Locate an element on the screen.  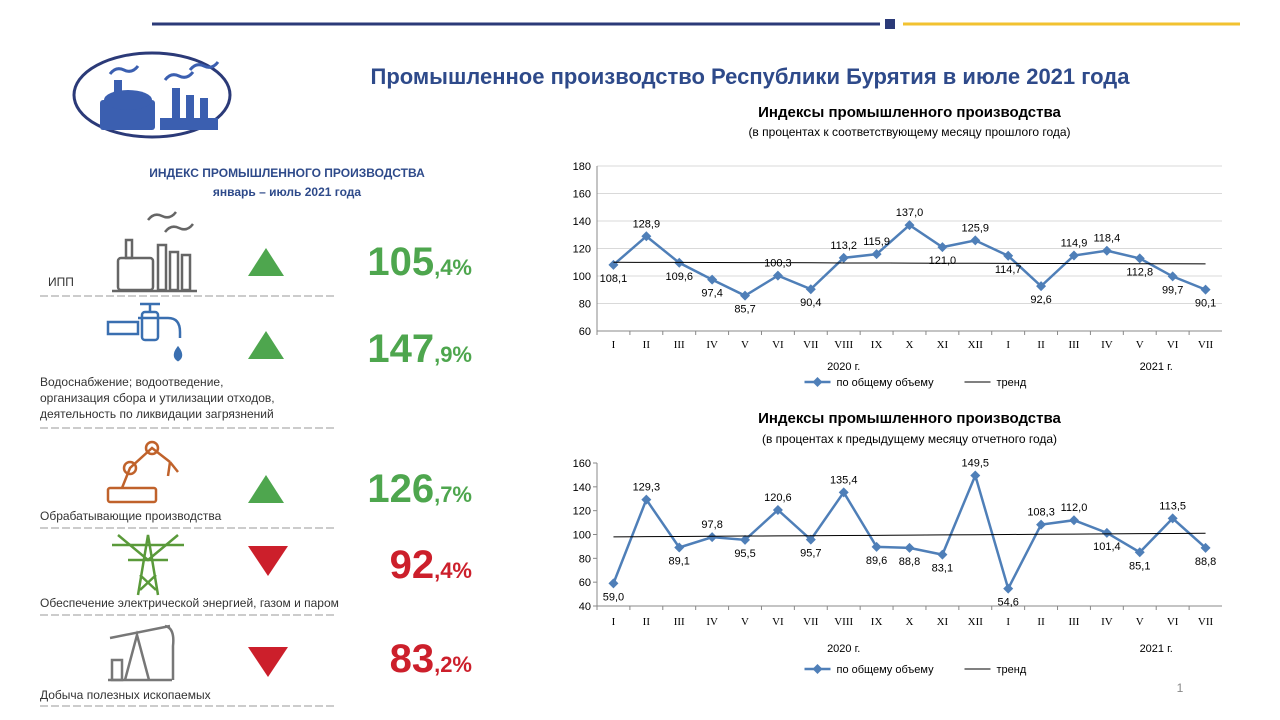
data-label: 95,5 is located at coordinates (744, 554).